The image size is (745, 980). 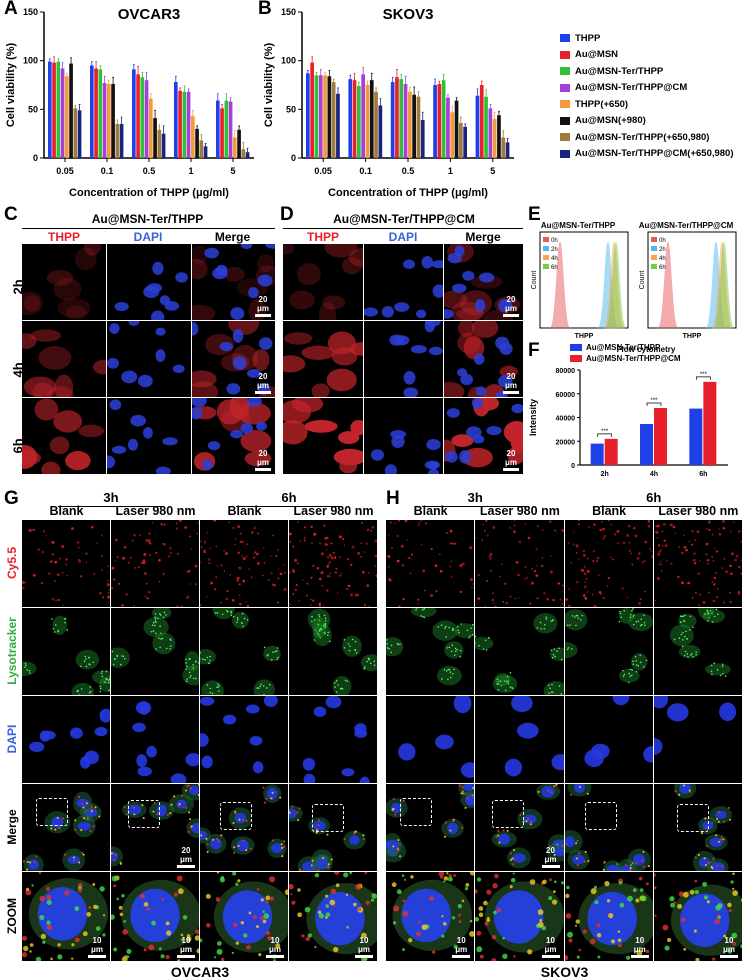 What do you see at coordinates (619, 71) in the screenshot?
I see `legend-label: Au@MSN-Ter/THPP` at bounding box center [619, 71].